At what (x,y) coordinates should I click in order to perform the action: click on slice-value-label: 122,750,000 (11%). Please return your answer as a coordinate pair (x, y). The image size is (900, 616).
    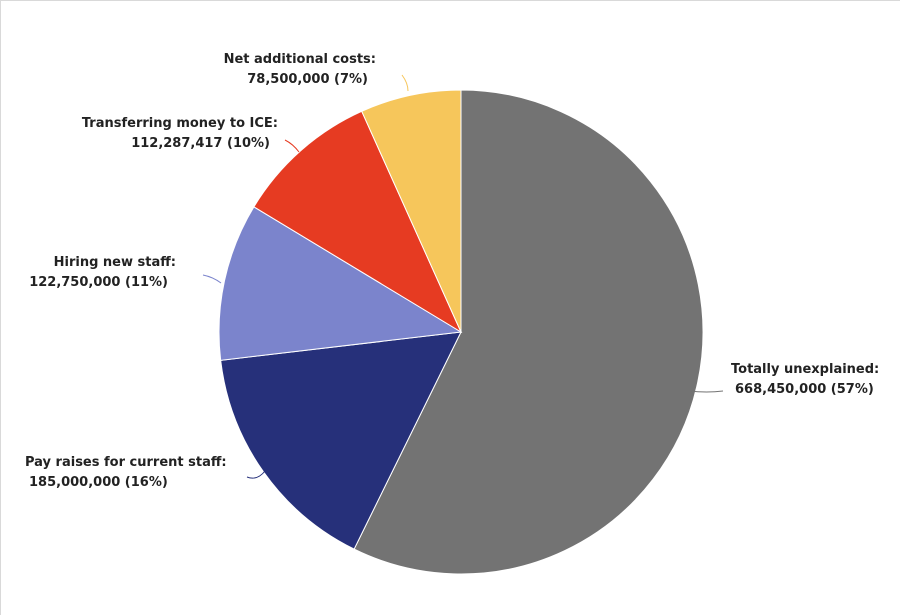
    Looking at the image, I should click on (98, 282).